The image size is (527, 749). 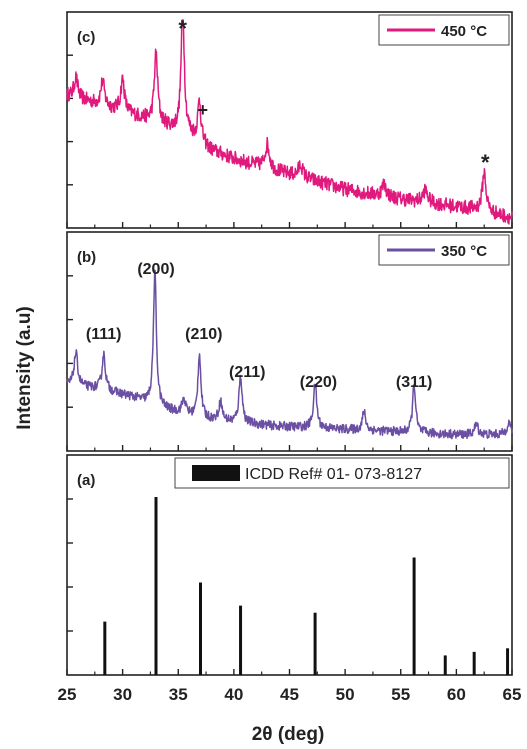 What do you see at coordinates (456, 694) in the screenshot?
I see `x-tick-label: 60` at bounding box center [456, 694].